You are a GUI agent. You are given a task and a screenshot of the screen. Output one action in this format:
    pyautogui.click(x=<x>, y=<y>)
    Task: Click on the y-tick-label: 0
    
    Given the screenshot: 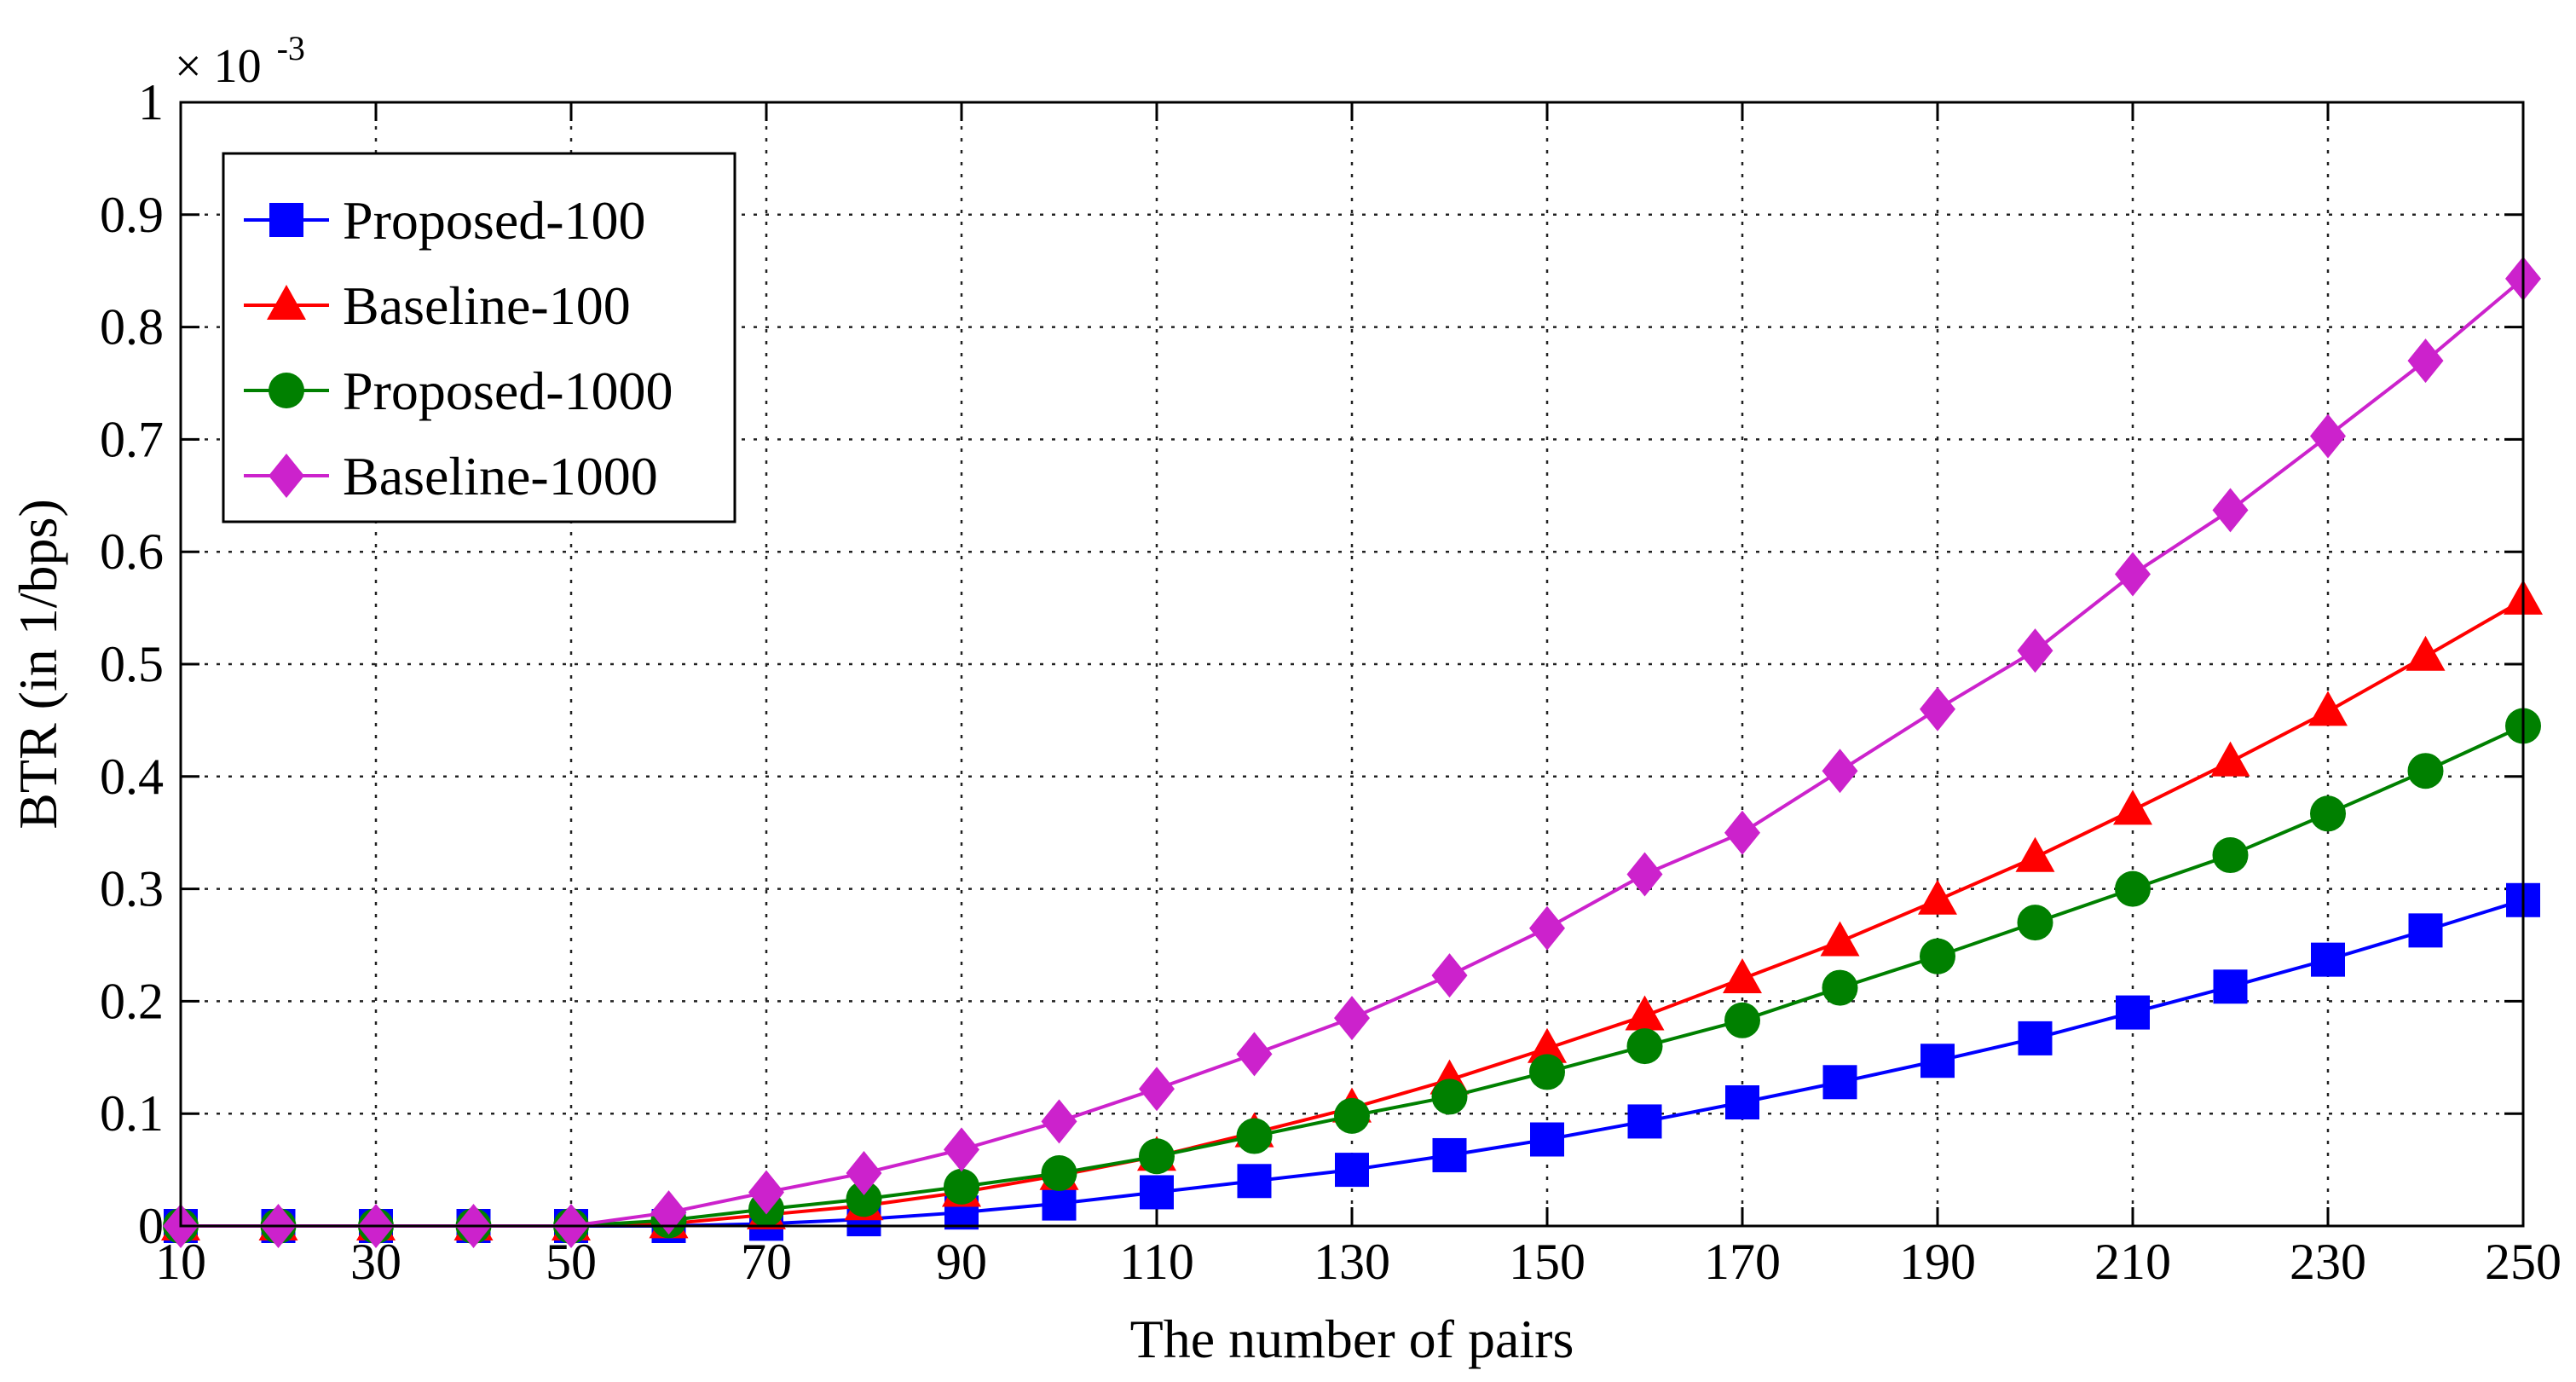 What is the action you would take?
    pyautogui.click(x=151, y=1226)
    